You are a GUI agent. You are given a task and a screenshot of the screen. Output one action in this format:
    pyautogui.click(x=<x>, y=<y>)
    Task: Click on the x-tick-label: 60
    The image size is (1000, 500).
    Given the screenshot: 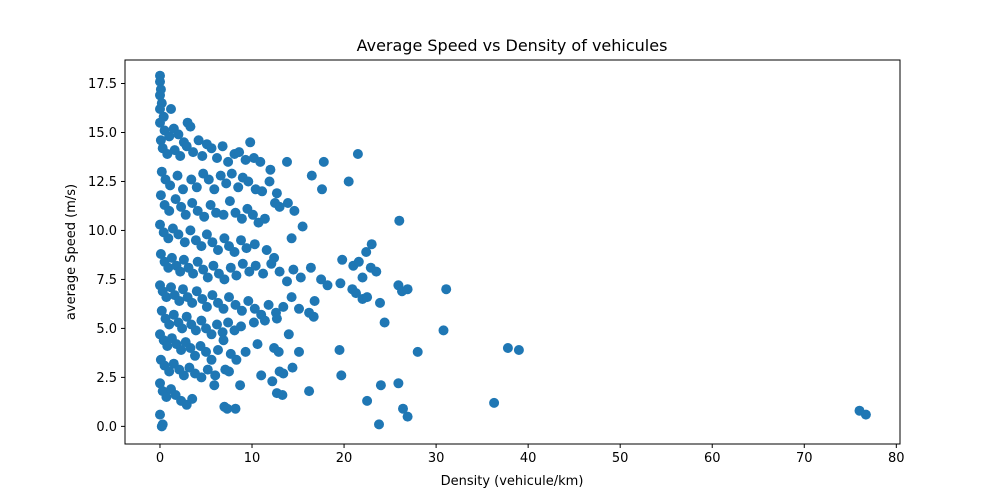 What is the action you would take?
    pyautogui.click(x=712, y=458)
    